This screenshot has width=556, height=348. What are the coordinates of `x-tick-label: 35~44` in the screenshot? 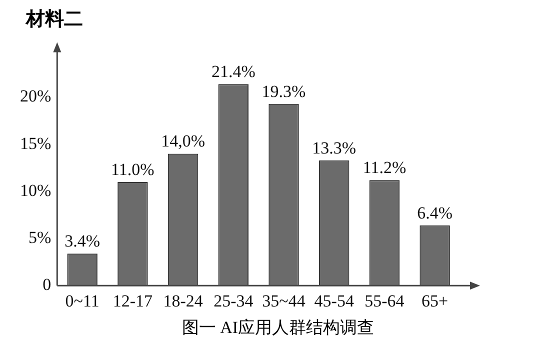 It's located at (284, 300).